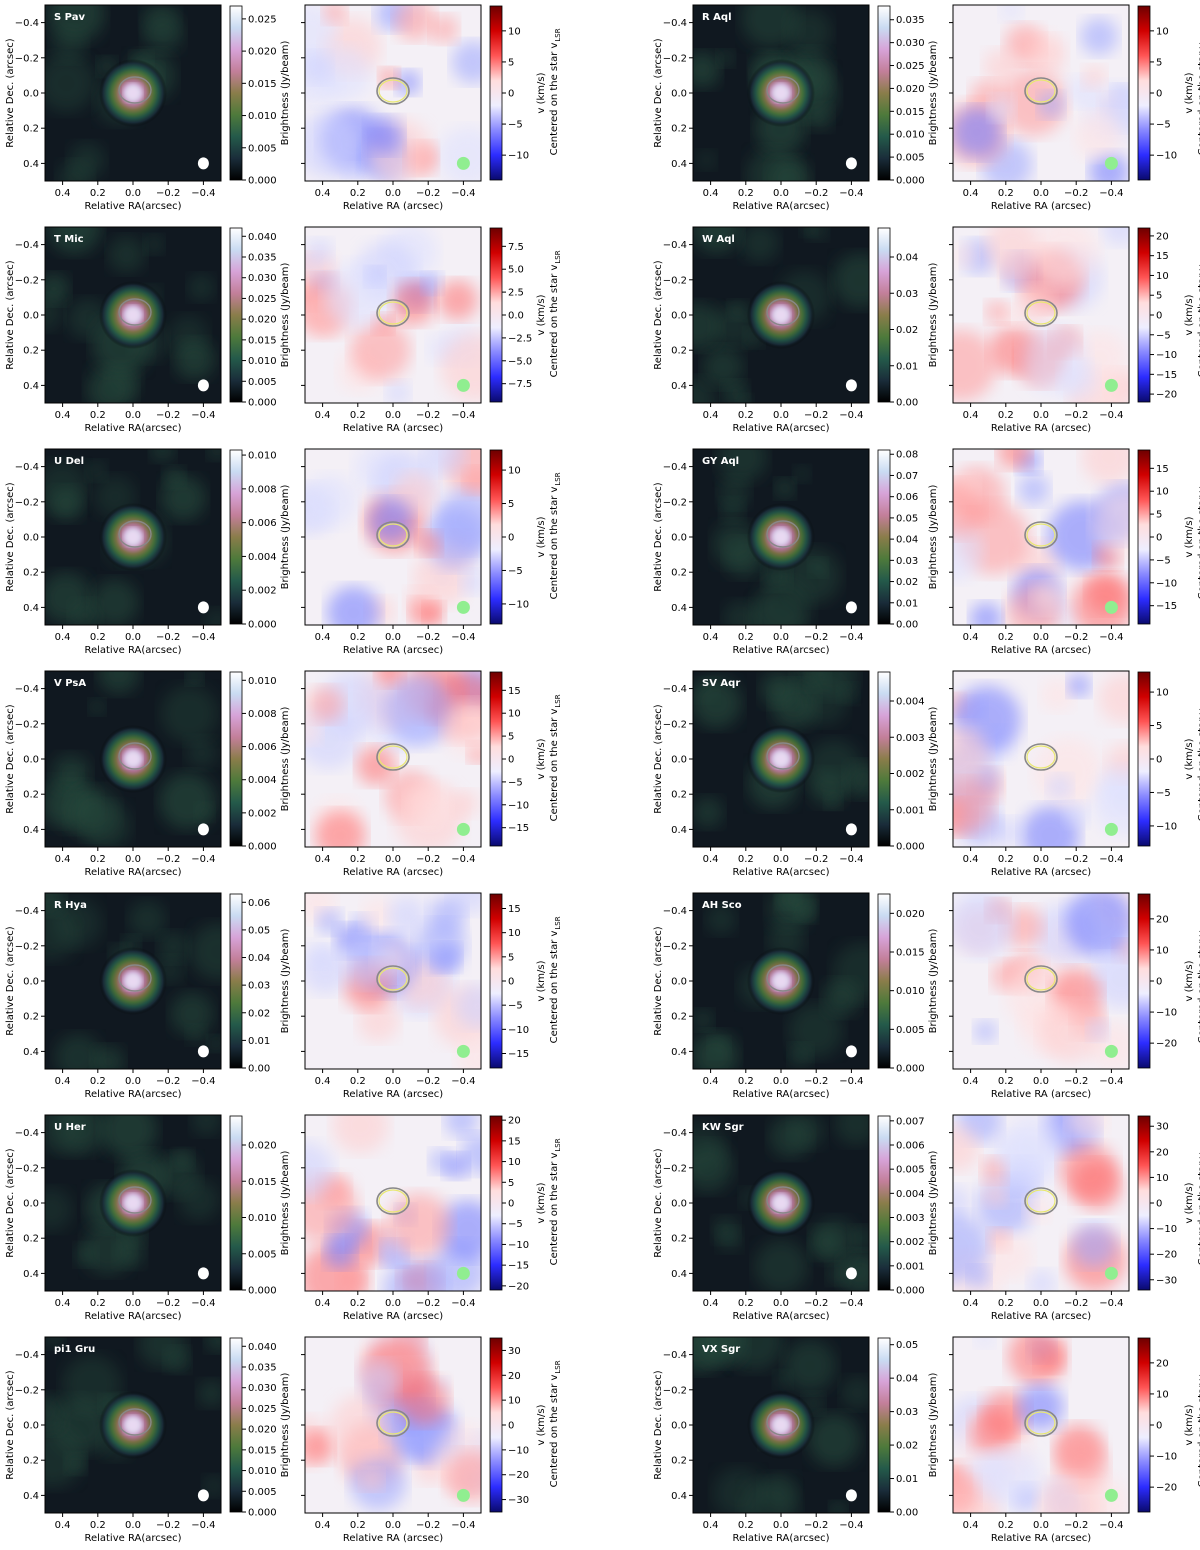 The width and height of the screenshot is (1200, 1550). Describe the element at coordinates (933, 314) in the screenshot. I see `mom0-w-aql-cbar-label-text: Brightness (Jy/beam)` at that location.